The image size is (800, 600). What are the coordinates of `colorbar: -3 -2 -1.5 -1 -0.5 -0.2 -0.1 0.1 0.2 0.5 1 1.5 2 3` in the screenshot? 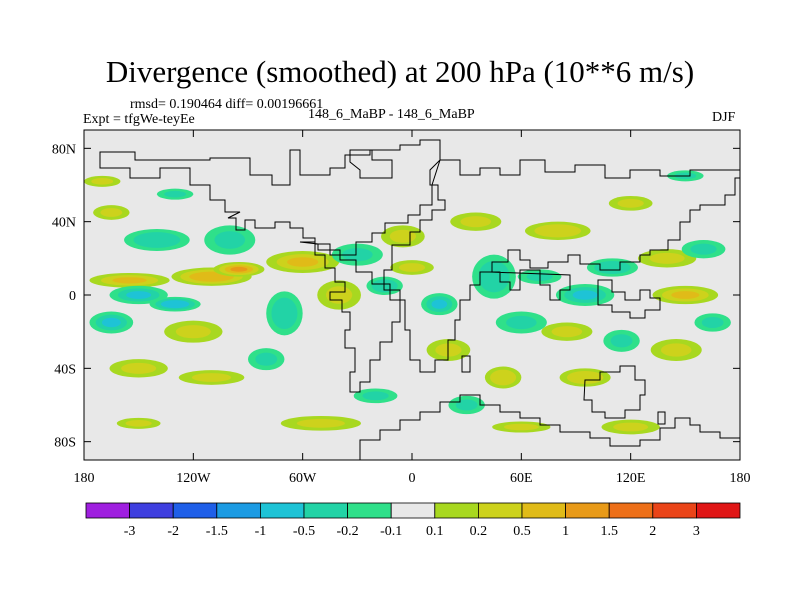 It's located at (413, 520).